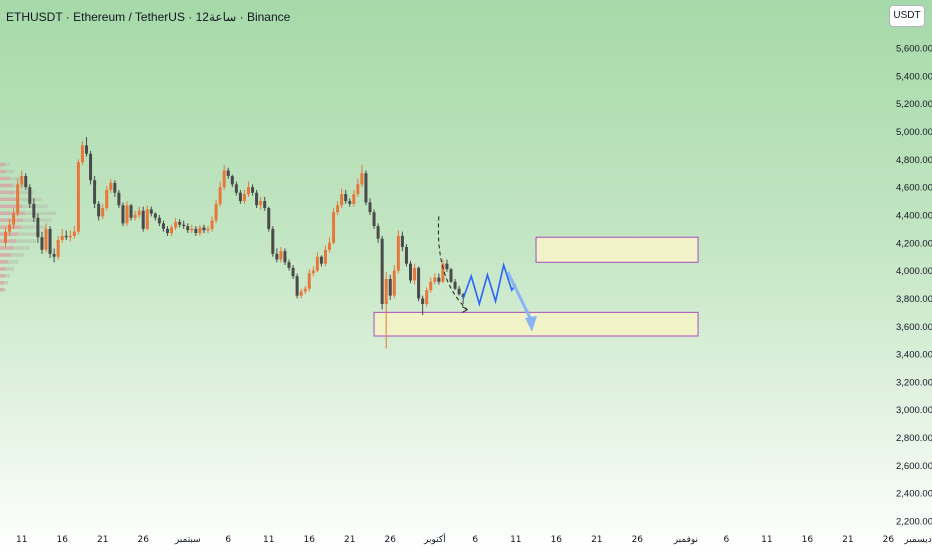 Image resolution: width=932 pixels, height=550 pixels. What do you see at coordinates (914, 243) in the screenshot?
I see `y-tick-label: 4,200.00` at bounding box center [914, 243].